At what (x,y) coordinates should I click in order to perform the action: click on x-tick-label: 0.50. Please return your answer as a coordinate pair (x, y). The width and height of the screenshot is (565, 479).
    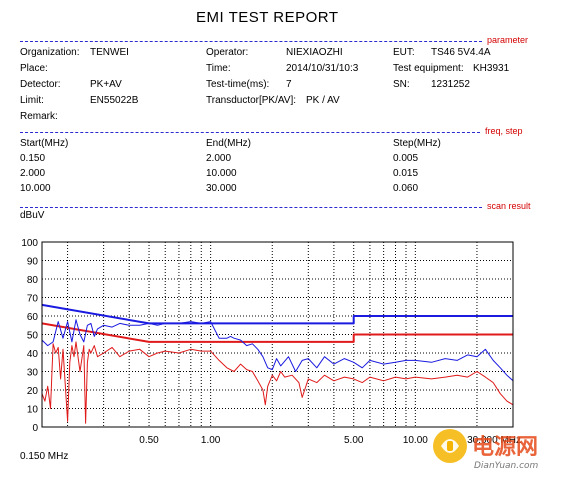
    Looking at the image, I should click on (149, 440).